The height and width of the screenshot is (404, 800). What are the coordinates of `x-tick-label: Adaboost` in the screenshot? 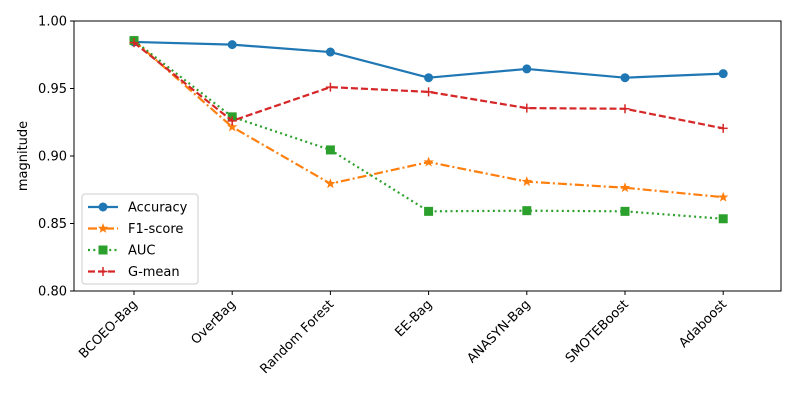 It's located at (703, 324).